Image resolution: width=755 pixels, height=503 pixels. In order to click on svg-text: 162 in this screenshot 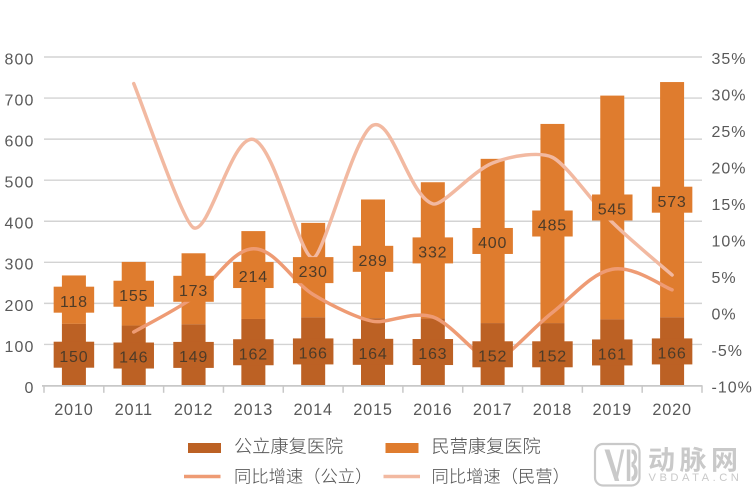, I will do `click(253, 354)`.